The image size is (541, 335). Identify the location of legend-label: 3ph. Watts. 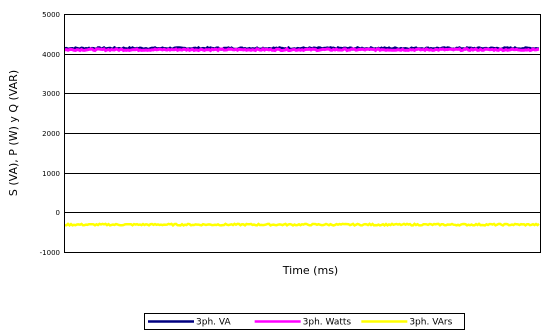
(327, 323).